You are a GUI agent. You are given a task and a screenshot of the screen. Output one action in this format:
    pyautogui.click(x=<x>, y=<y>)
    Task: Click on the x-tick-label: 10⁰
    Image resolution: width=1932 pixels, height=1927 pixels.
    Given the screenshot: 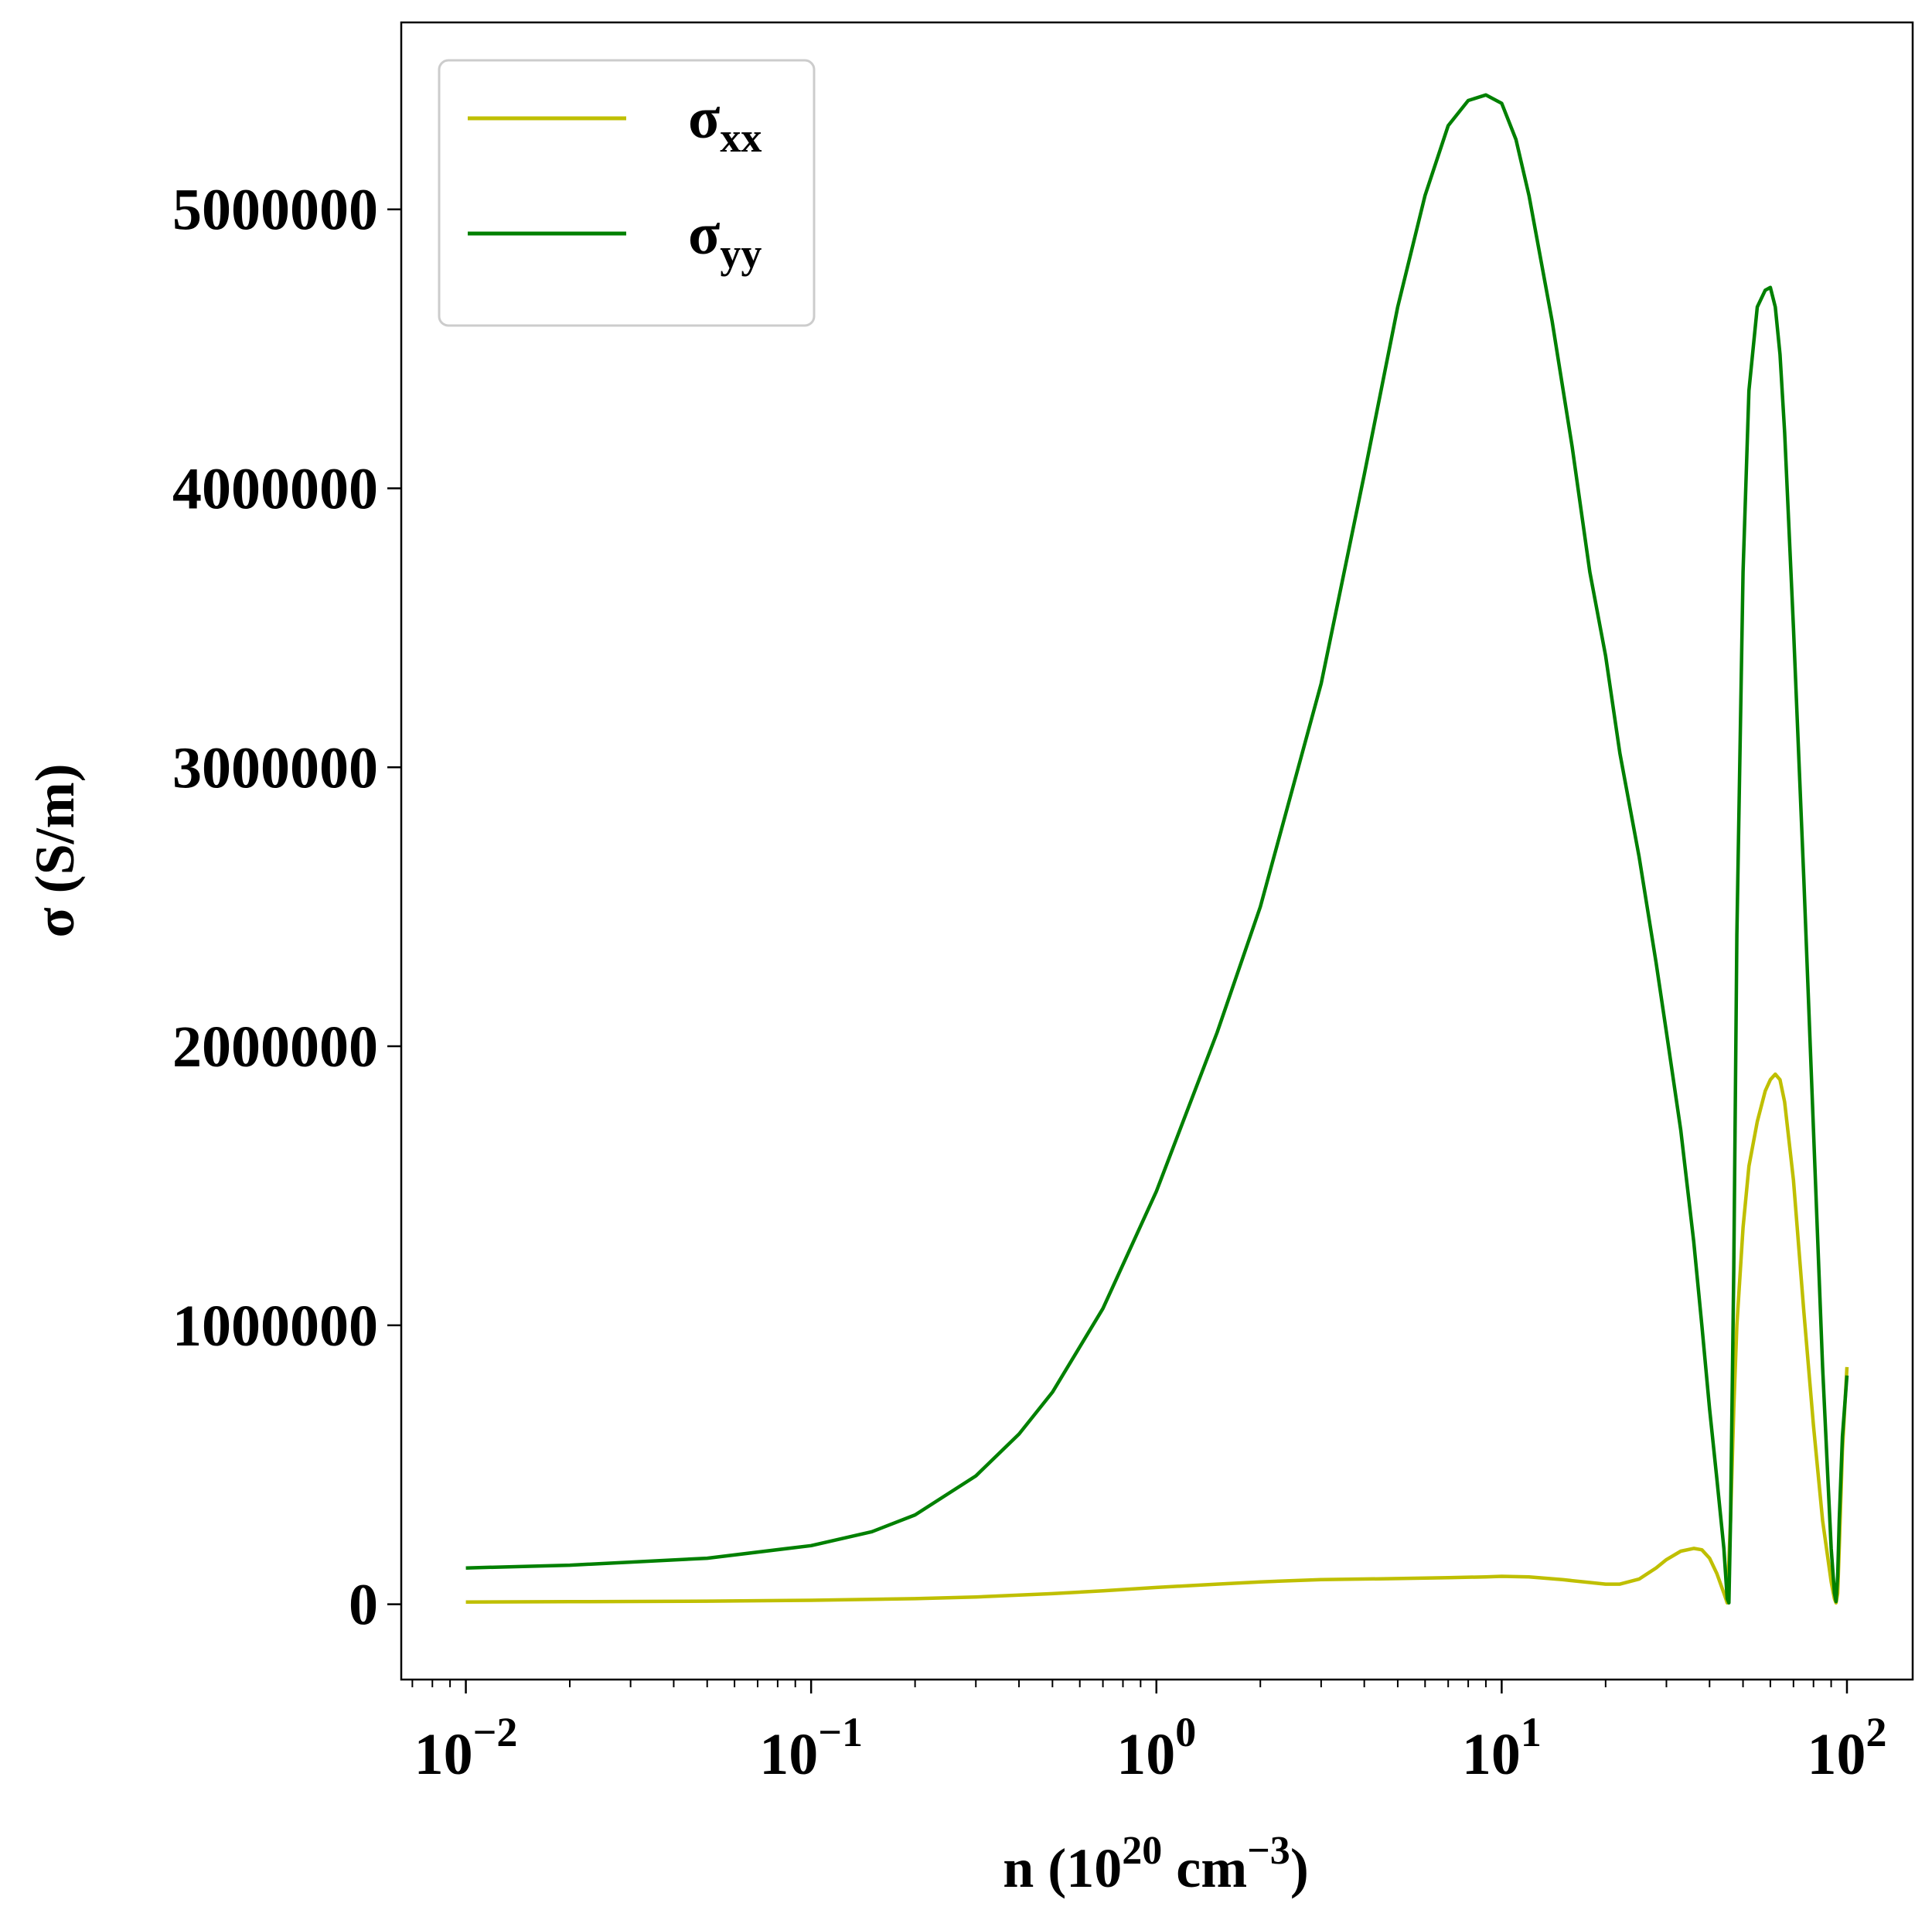 What is the action you would take?
    pyautogui.click(x=1156, y=1748)
    